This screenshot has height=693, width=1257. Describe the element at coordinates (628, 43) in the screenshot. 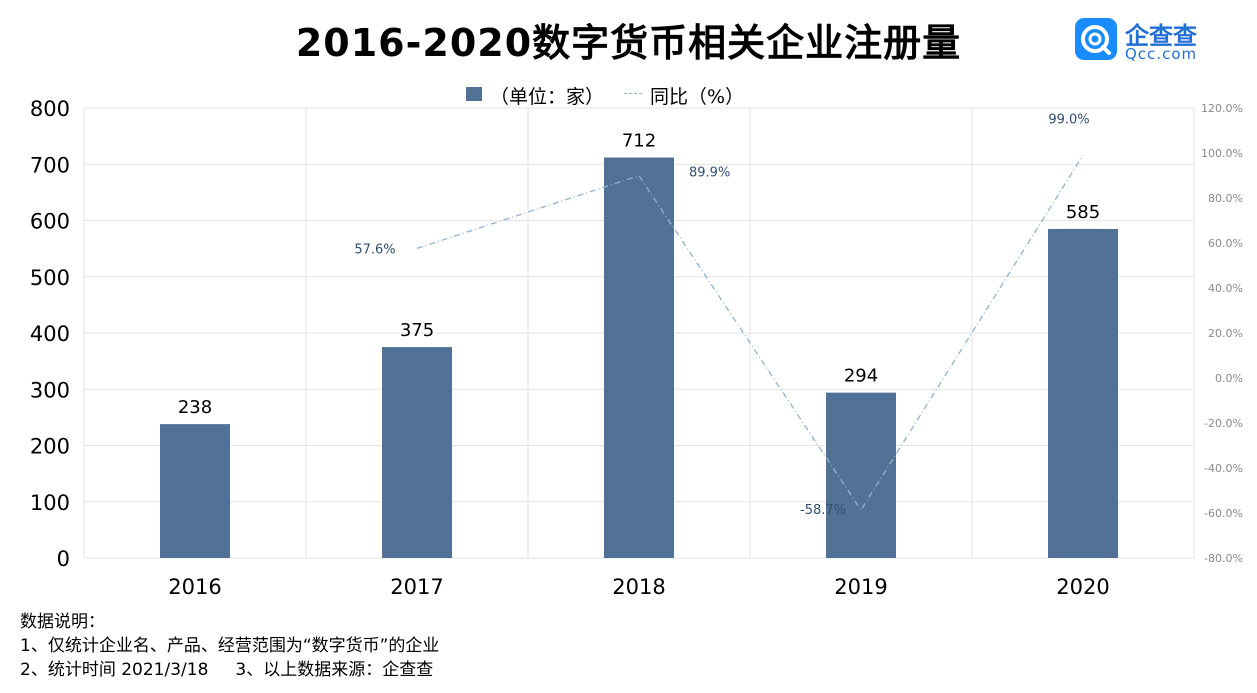

I see `chart-title: 2016-2020数字货币相关企业注册量` at that location.